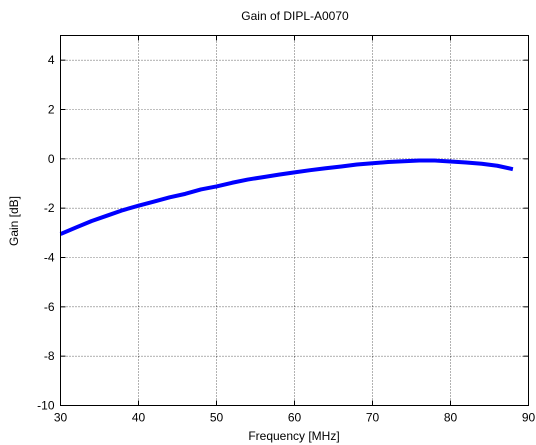  What do you see at coordinates (529, 418) in the screenshot?
I see `x-tick-label: 90` at bounding box center [529, 418].